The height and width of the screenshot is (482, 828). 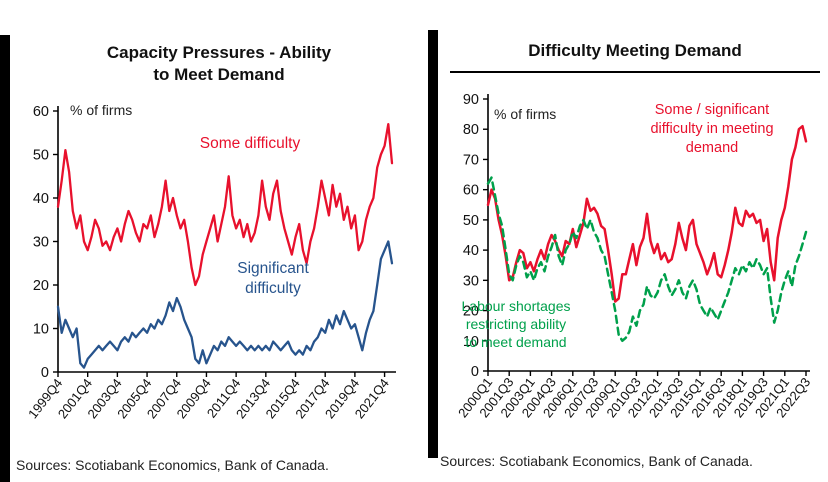 I want to click on right-accent-bar, so click(x=433, y=244).